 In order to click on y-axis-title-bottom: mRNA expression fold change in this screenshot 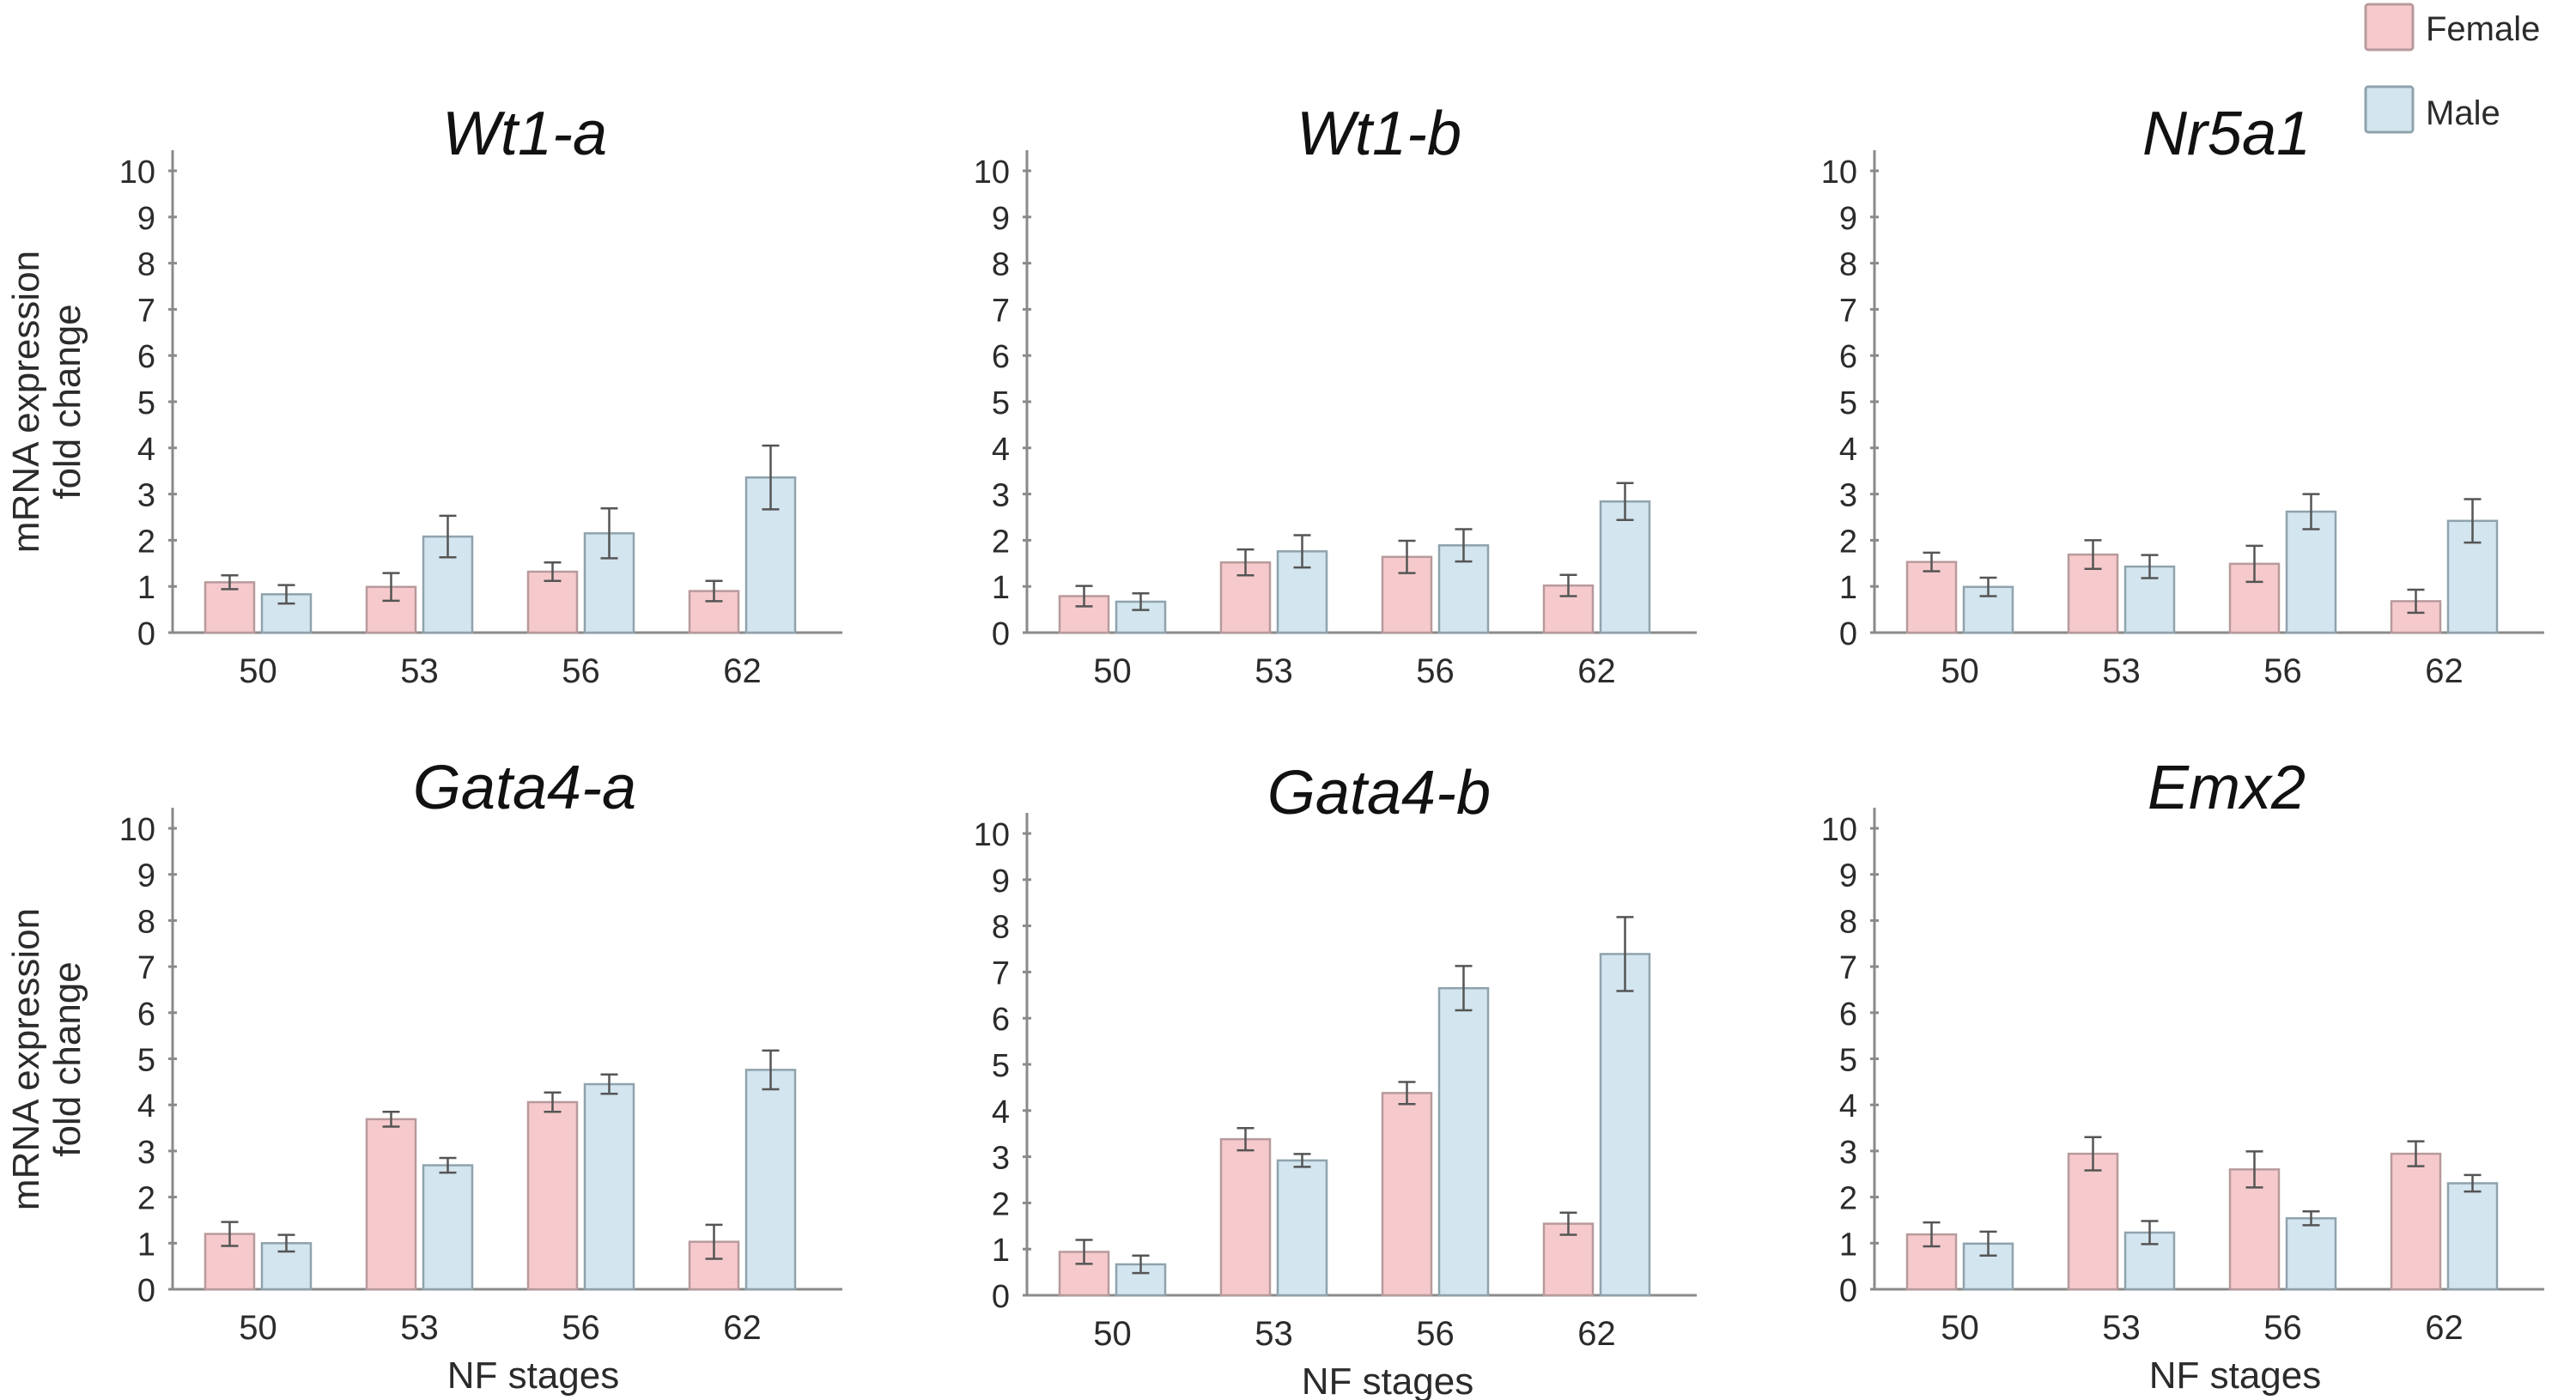, I will do `click(46, 1059)`.